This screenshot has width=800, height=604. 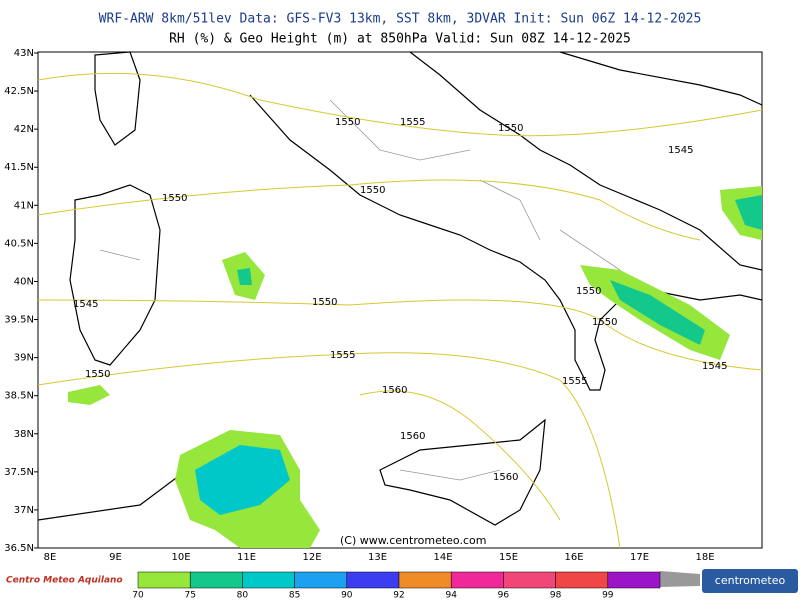 I want to click on scale-label: 94, so click(x=451, y=596).